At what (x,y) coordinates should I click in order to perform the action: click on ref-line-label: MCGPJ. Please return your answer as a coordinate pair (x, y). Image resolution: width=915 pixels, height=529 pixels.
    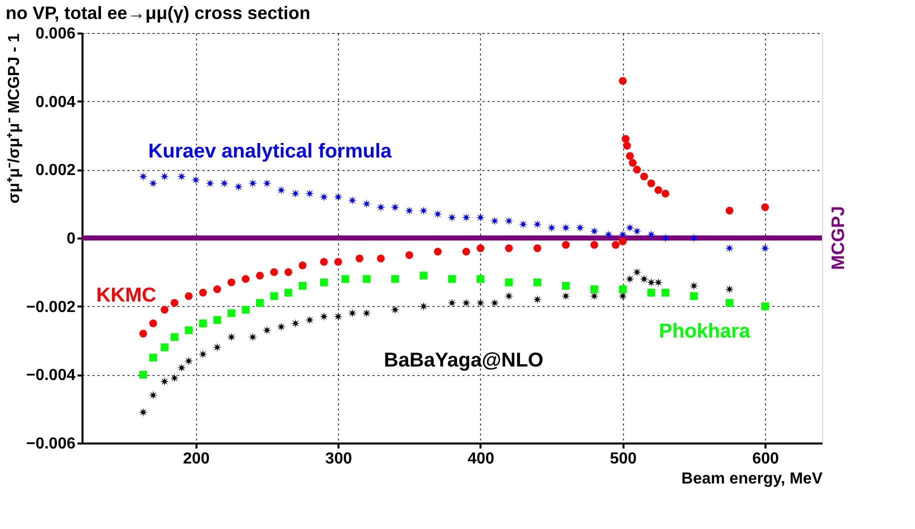
    Looking at the image, I should click on (838, 238).